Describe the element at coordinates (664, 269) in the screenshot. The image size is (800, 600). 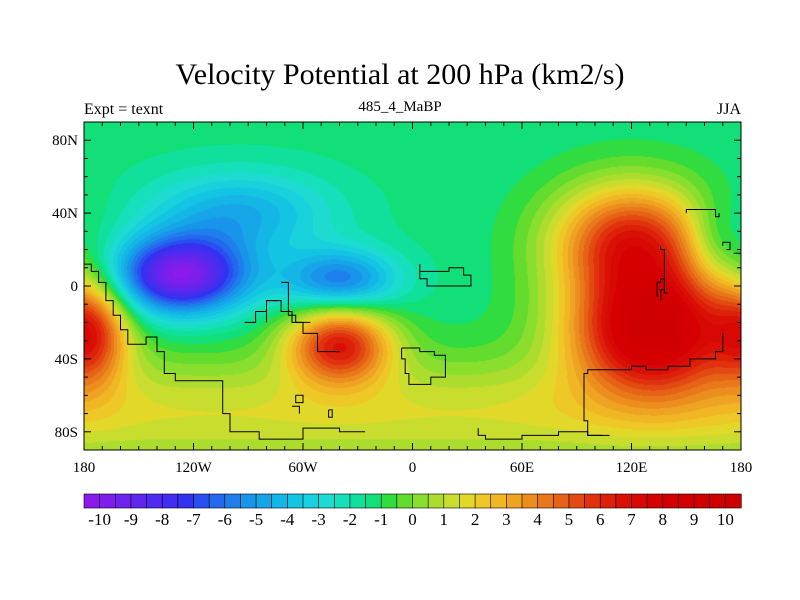
I see `asia-coastline` at that location.